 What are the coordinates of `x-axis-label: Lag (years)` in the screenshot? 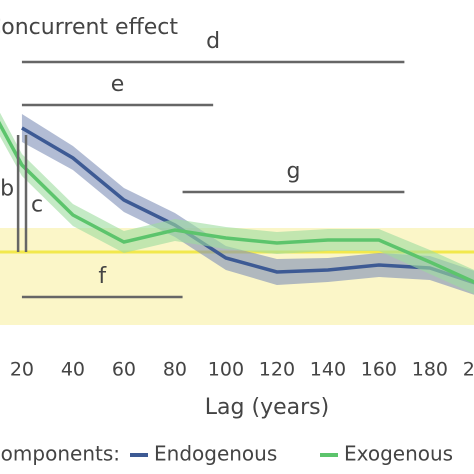 It's located at (267, 407).